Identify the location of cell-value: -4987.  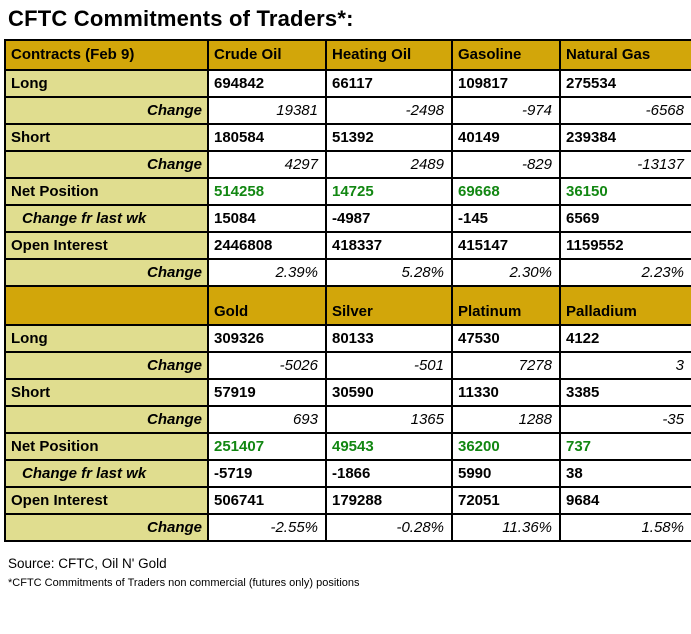
(389, 218).